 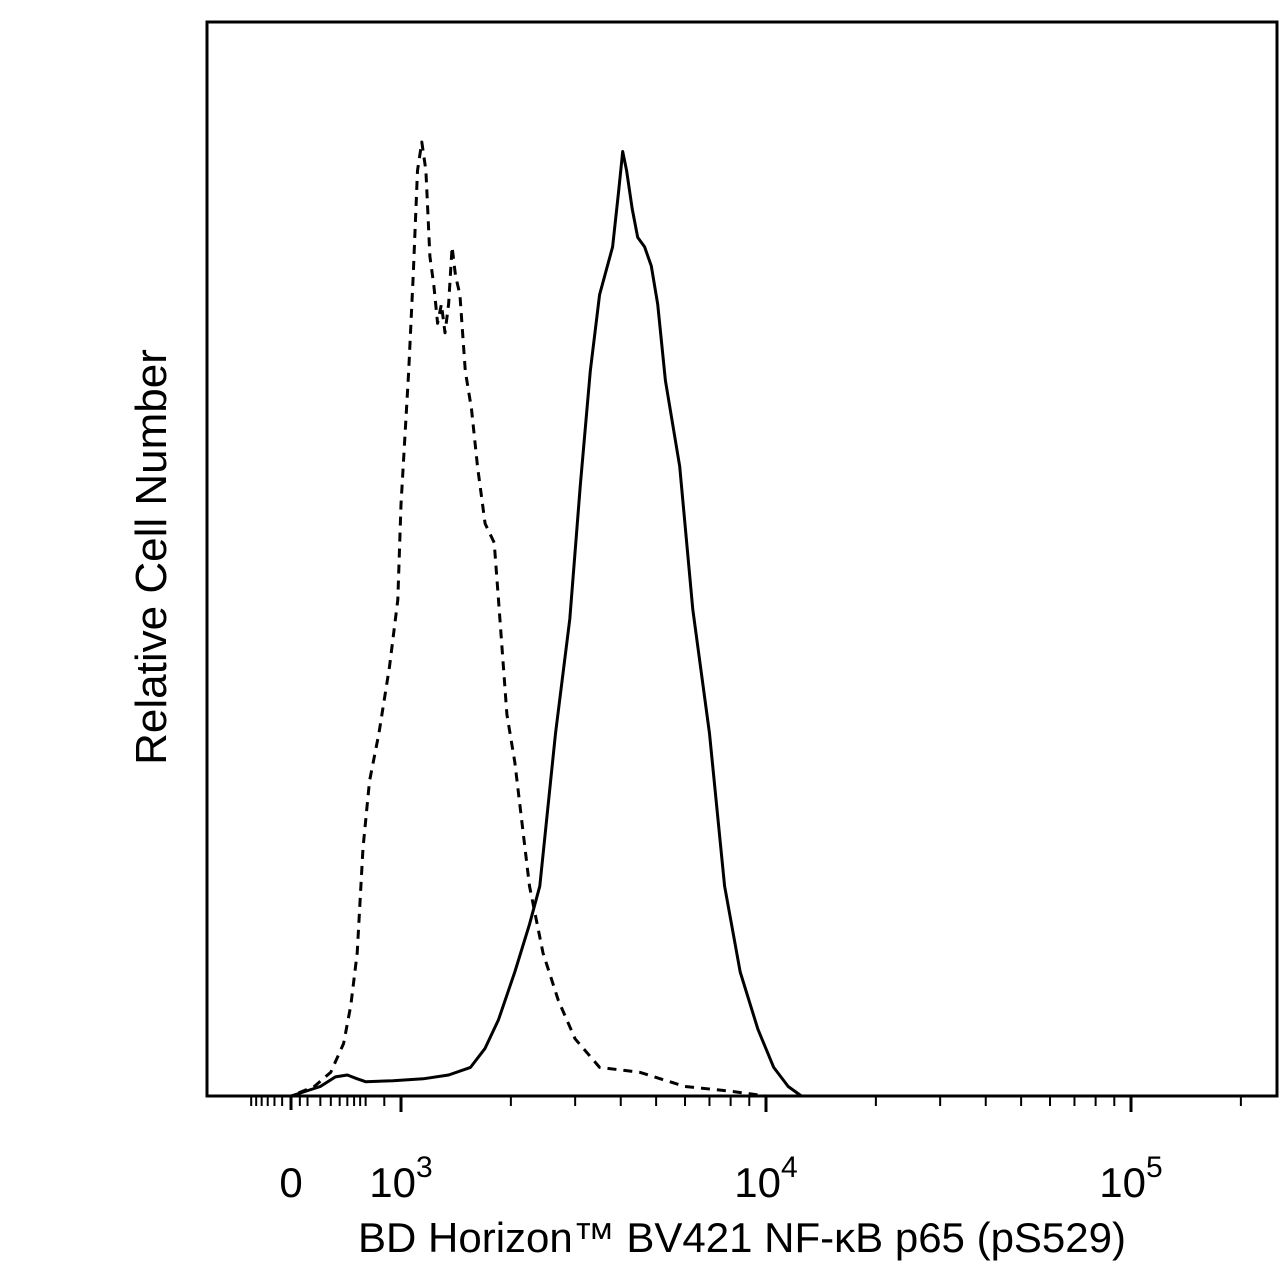 I want to click on x-axis-label: BD Horizon™ BV421 NF-κB p65 (pS529), so click(x=742, y=1237).